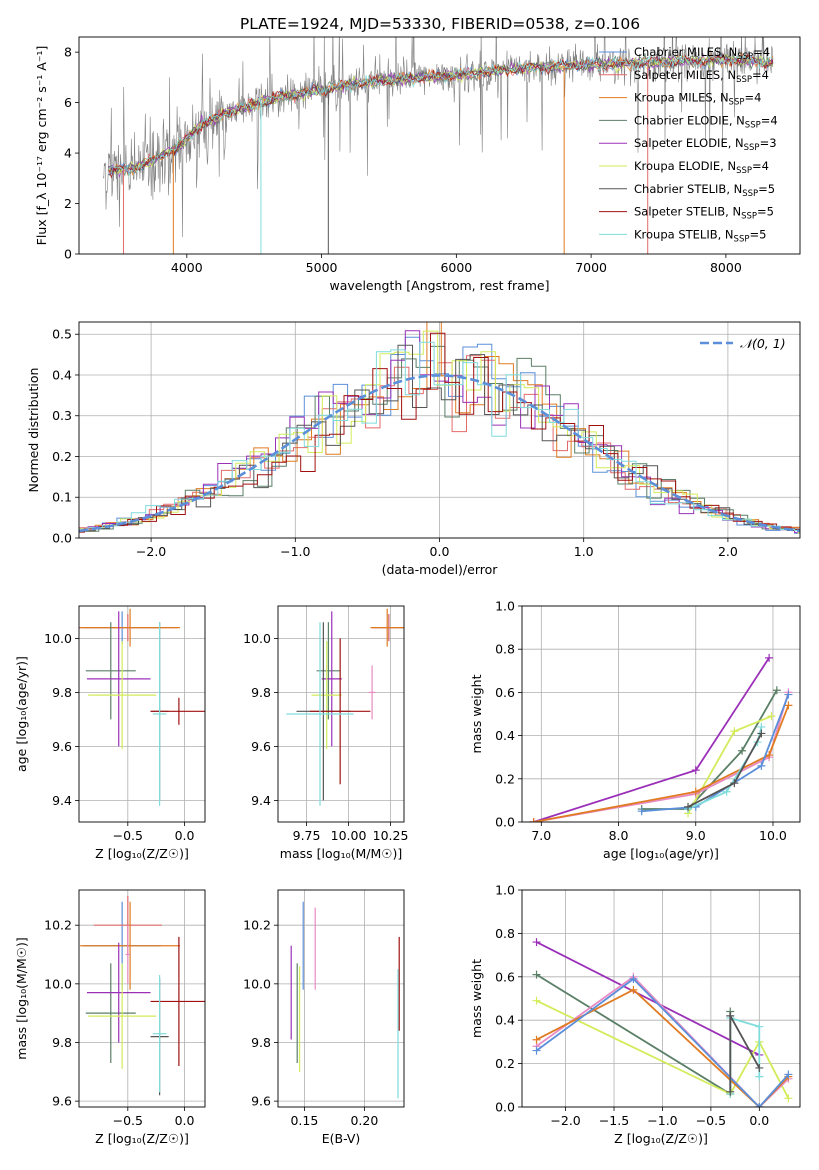  Describe the element at coordinates (257, 925) in the screenshot. I see `y-tick-label: 10.2` at that location.